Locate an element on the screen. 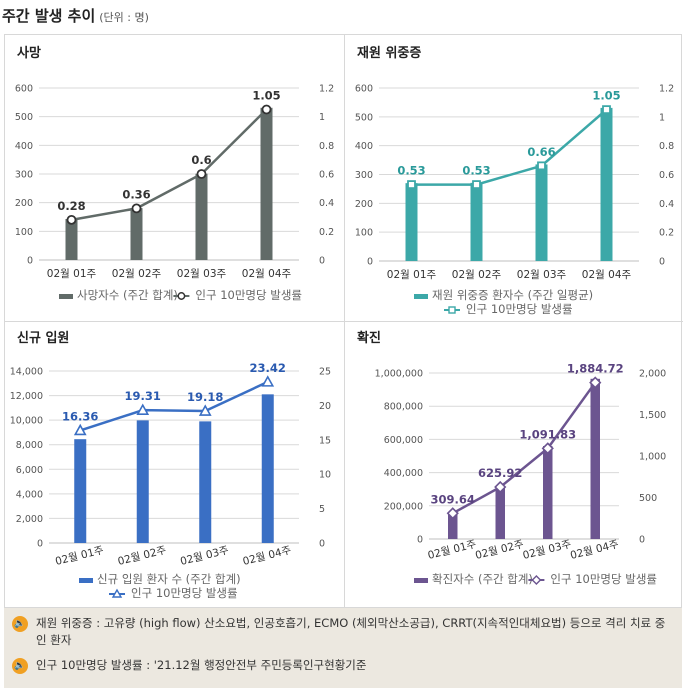  data-label: 625.92 is located at coordinates (500, 473).